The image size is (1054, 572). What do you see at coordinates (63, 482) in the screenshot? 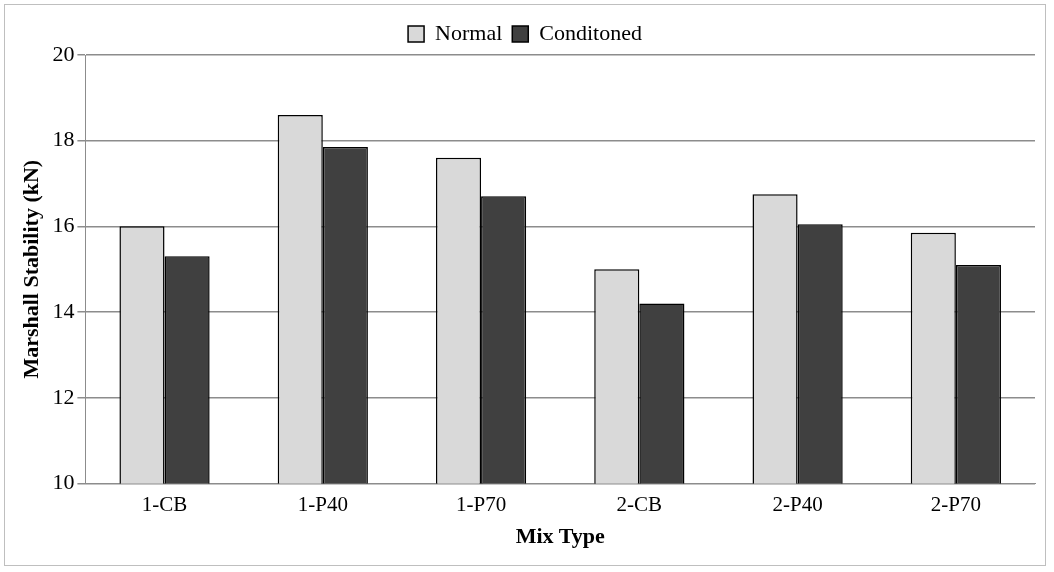
I see `y-tick-label: 10` at bounding box center [63, 482].